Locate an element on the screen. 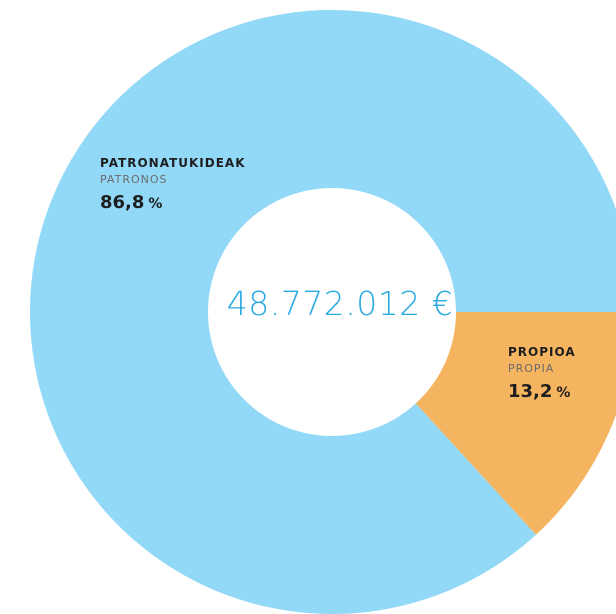  slice-label-es: PATRONOS is located at coordinates (134, 179).